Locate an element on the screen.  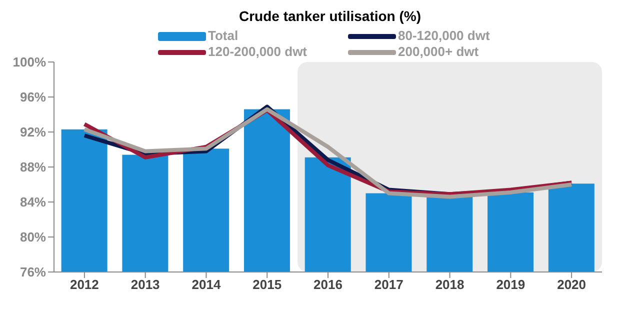
y-tick-label: 92% is located at coordinates (33, 132).